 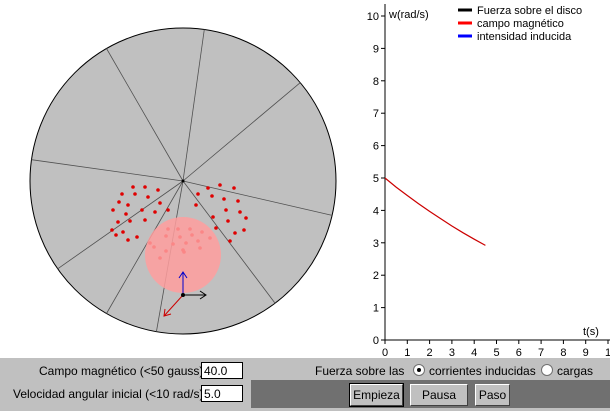 What do you see at coordinates (183, 255) in the screenshot?
I see `magnetic-field-region` at bounding box center [183, 255].